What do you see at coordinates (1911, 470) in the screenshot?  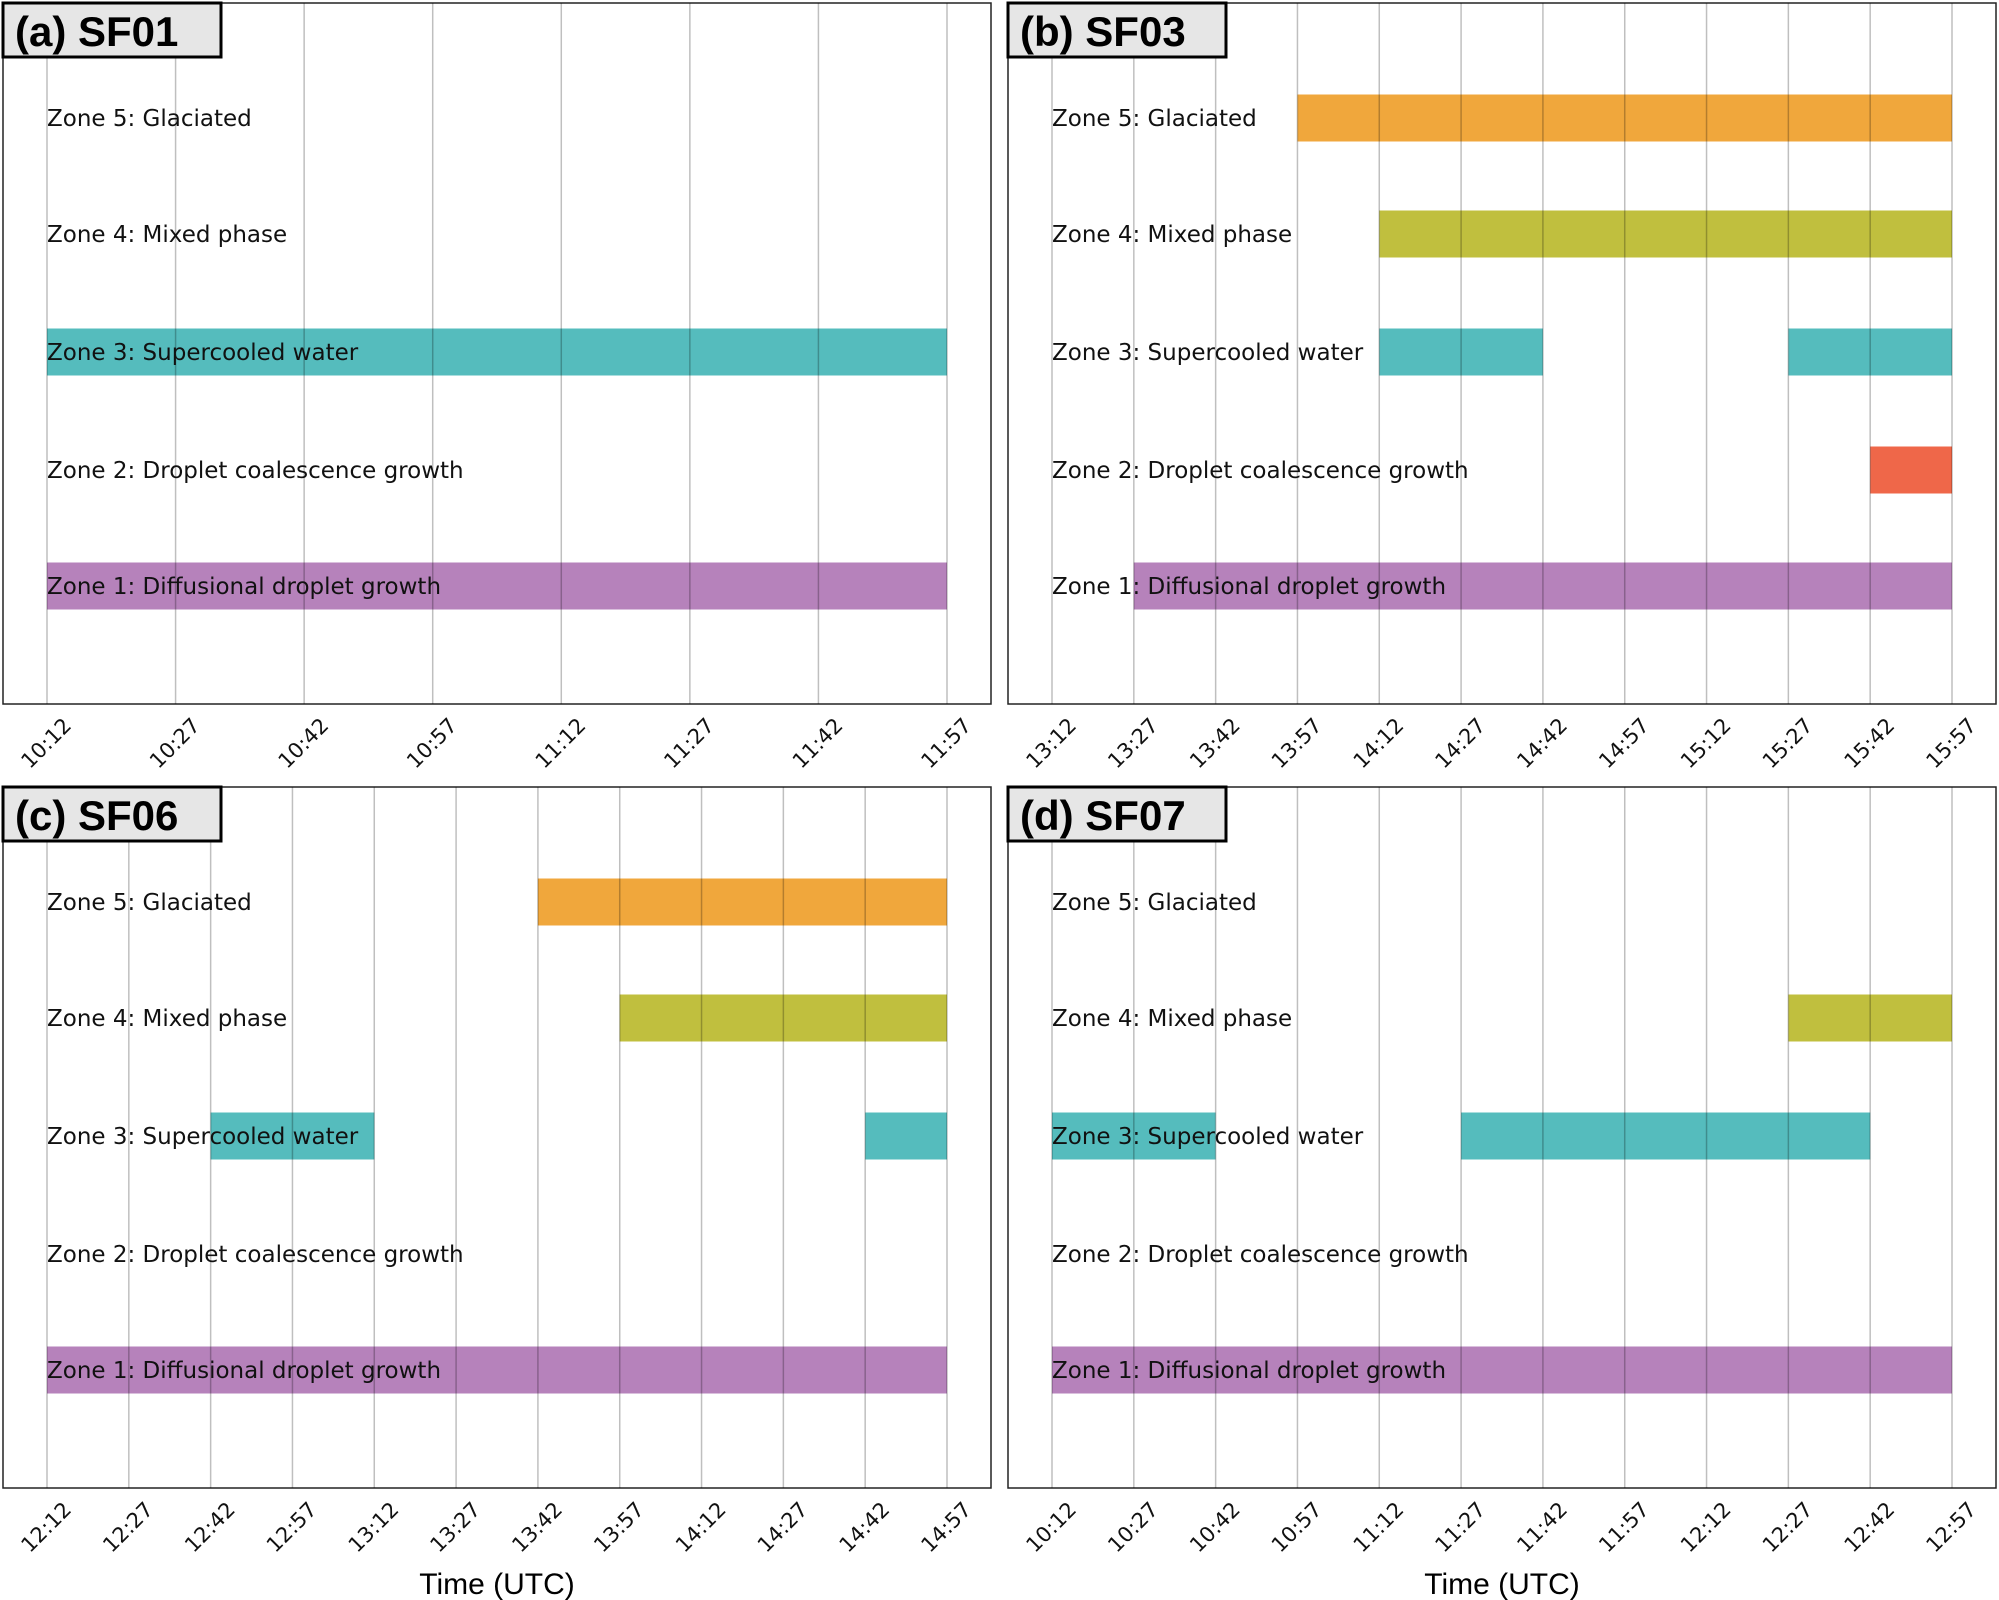 I see `bar-zone2` at bounding box center [1911, 470].